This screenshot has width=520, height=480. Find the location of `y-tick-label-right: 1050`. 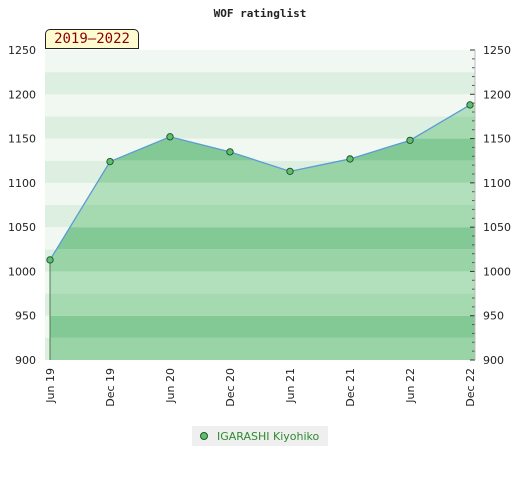

y-tick-label-right: 1050 is located at coordinates (497, 227).